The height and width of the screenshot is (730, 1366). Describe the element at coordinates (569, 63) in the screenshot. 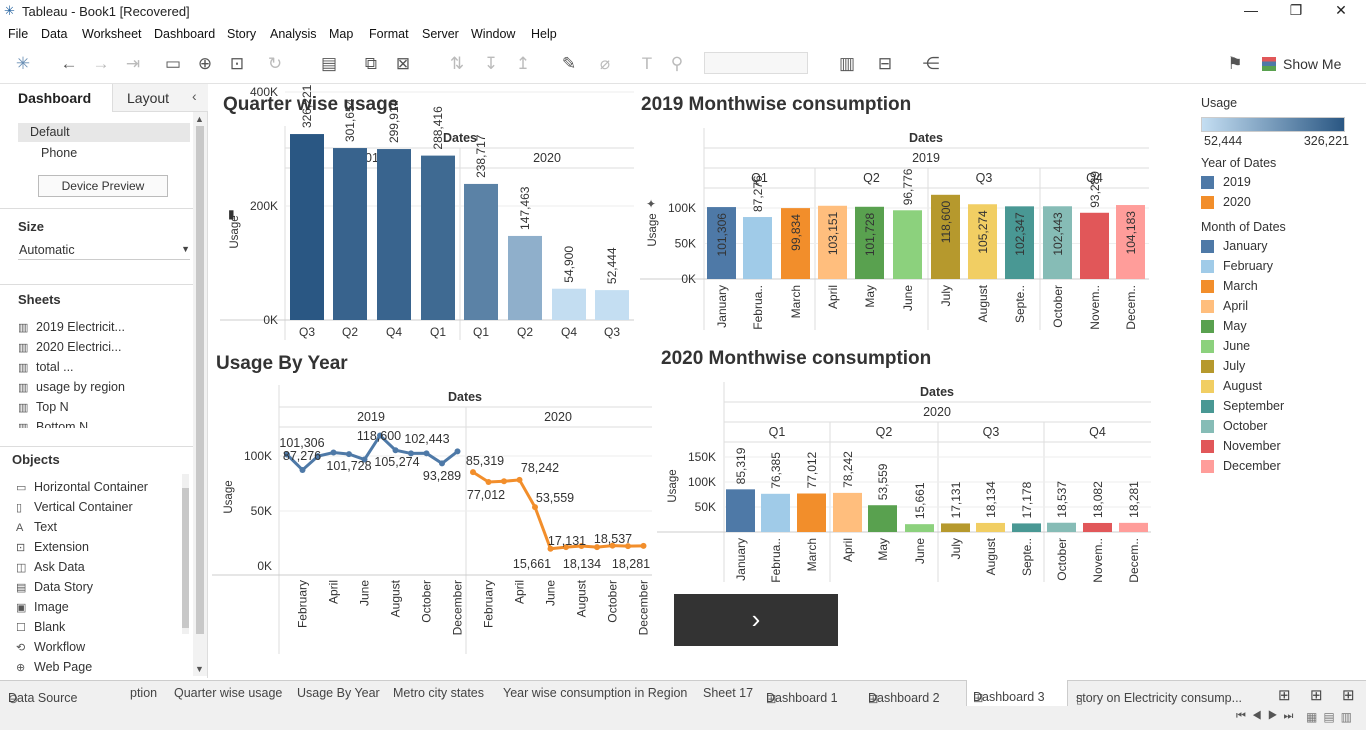

I see `highlight-icon: ✎` at that location.